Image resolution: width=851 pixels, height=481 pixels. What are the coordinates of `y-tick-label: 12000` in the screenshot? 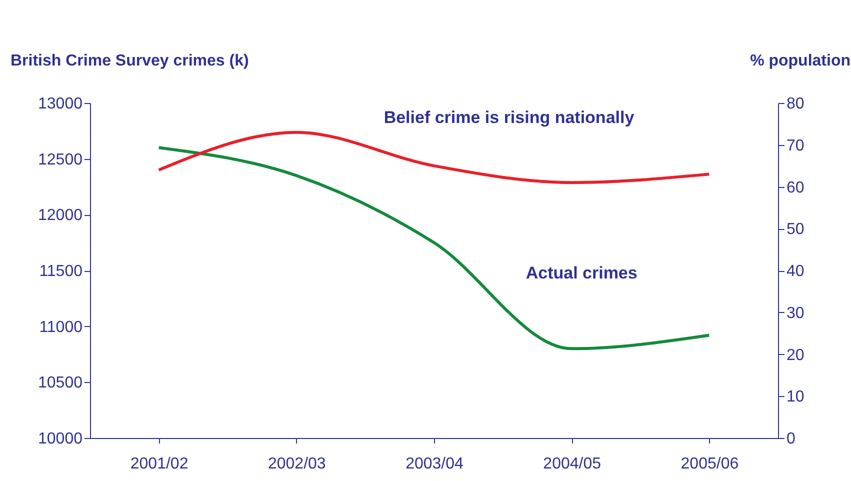 It's located at (60, 215).